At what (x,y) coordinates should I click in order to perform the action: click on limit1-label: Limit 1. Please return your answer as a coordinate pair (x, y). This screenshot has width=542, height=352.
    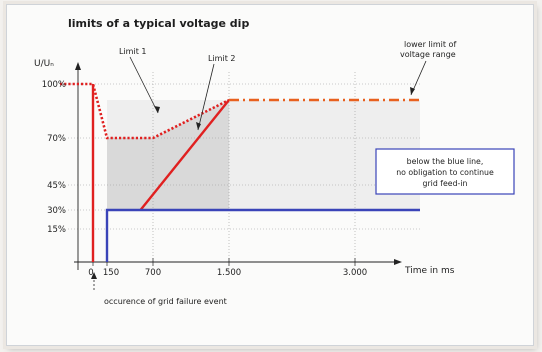
    Looking at the image, I should click on (132, 51).